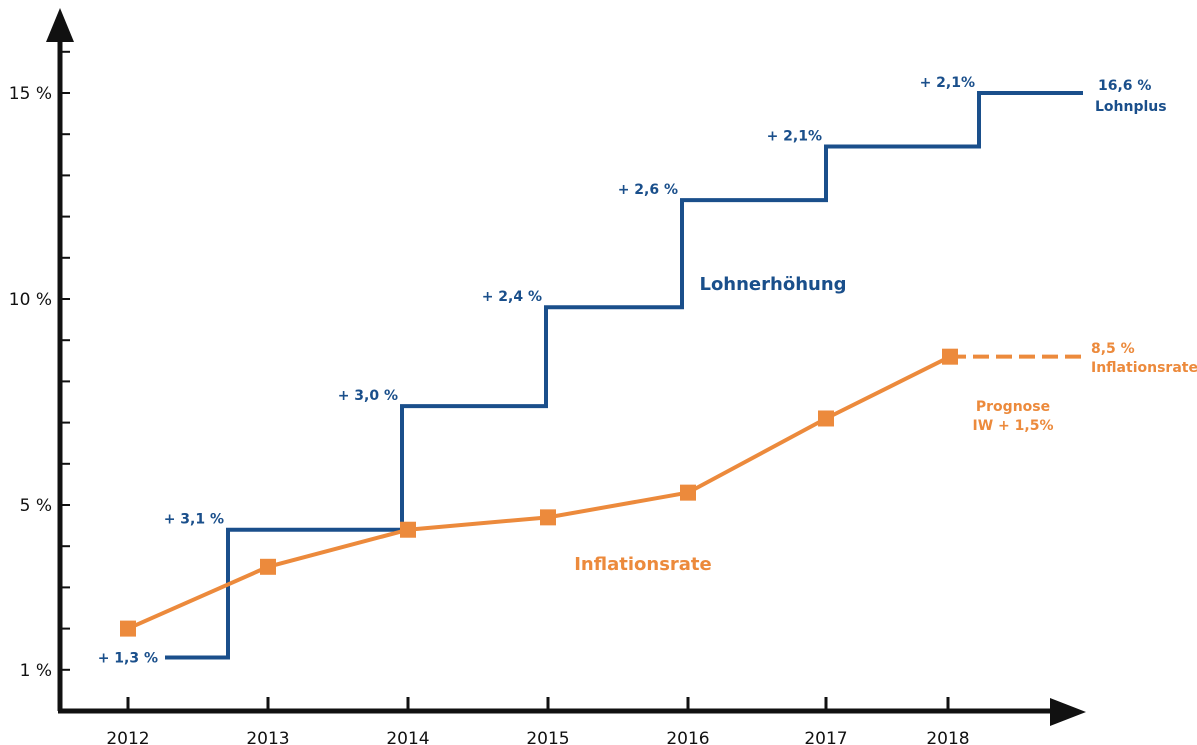 This screenshot has height=745, width=1197. What do you see at coordinates (127, 737) in the screenshot?
I see `x-tick-label: 2012` at bounding box center [127, 737].